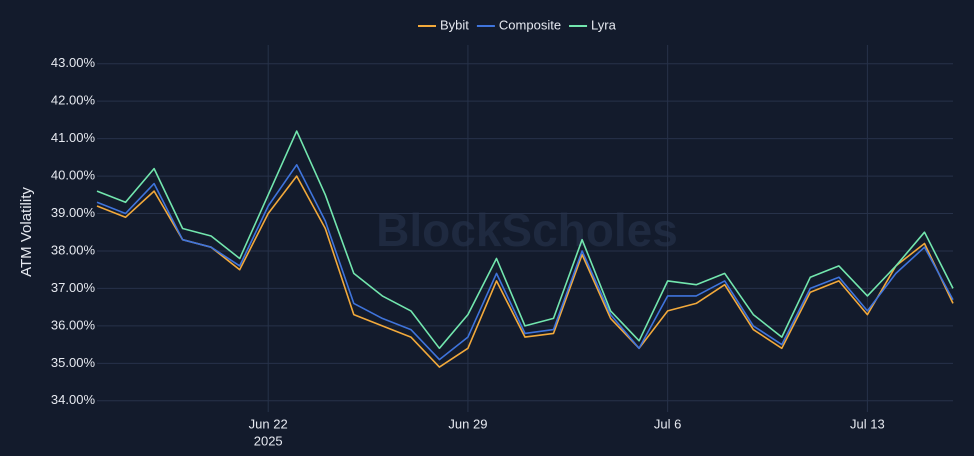 This screenshot has width=974, height=456. I want to click on legend-label: Lyra, so click(604, 24).